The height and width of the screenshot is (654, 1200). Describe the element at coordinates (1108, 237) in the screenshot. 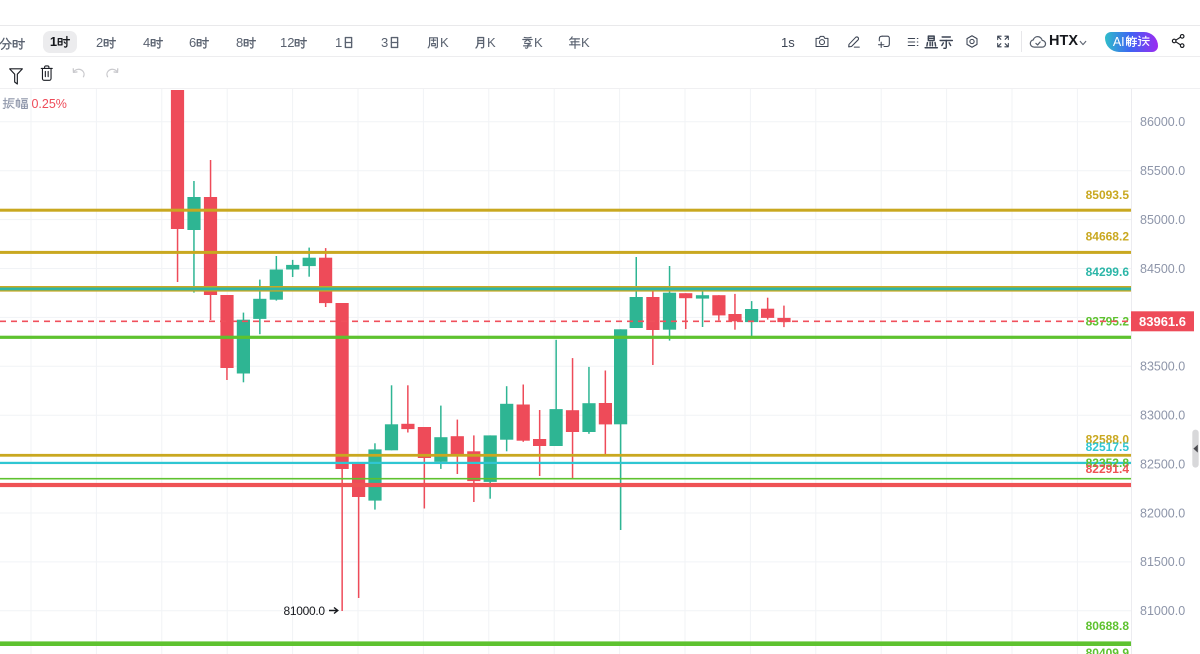

I see `svg-text: 84668.2` at that location.